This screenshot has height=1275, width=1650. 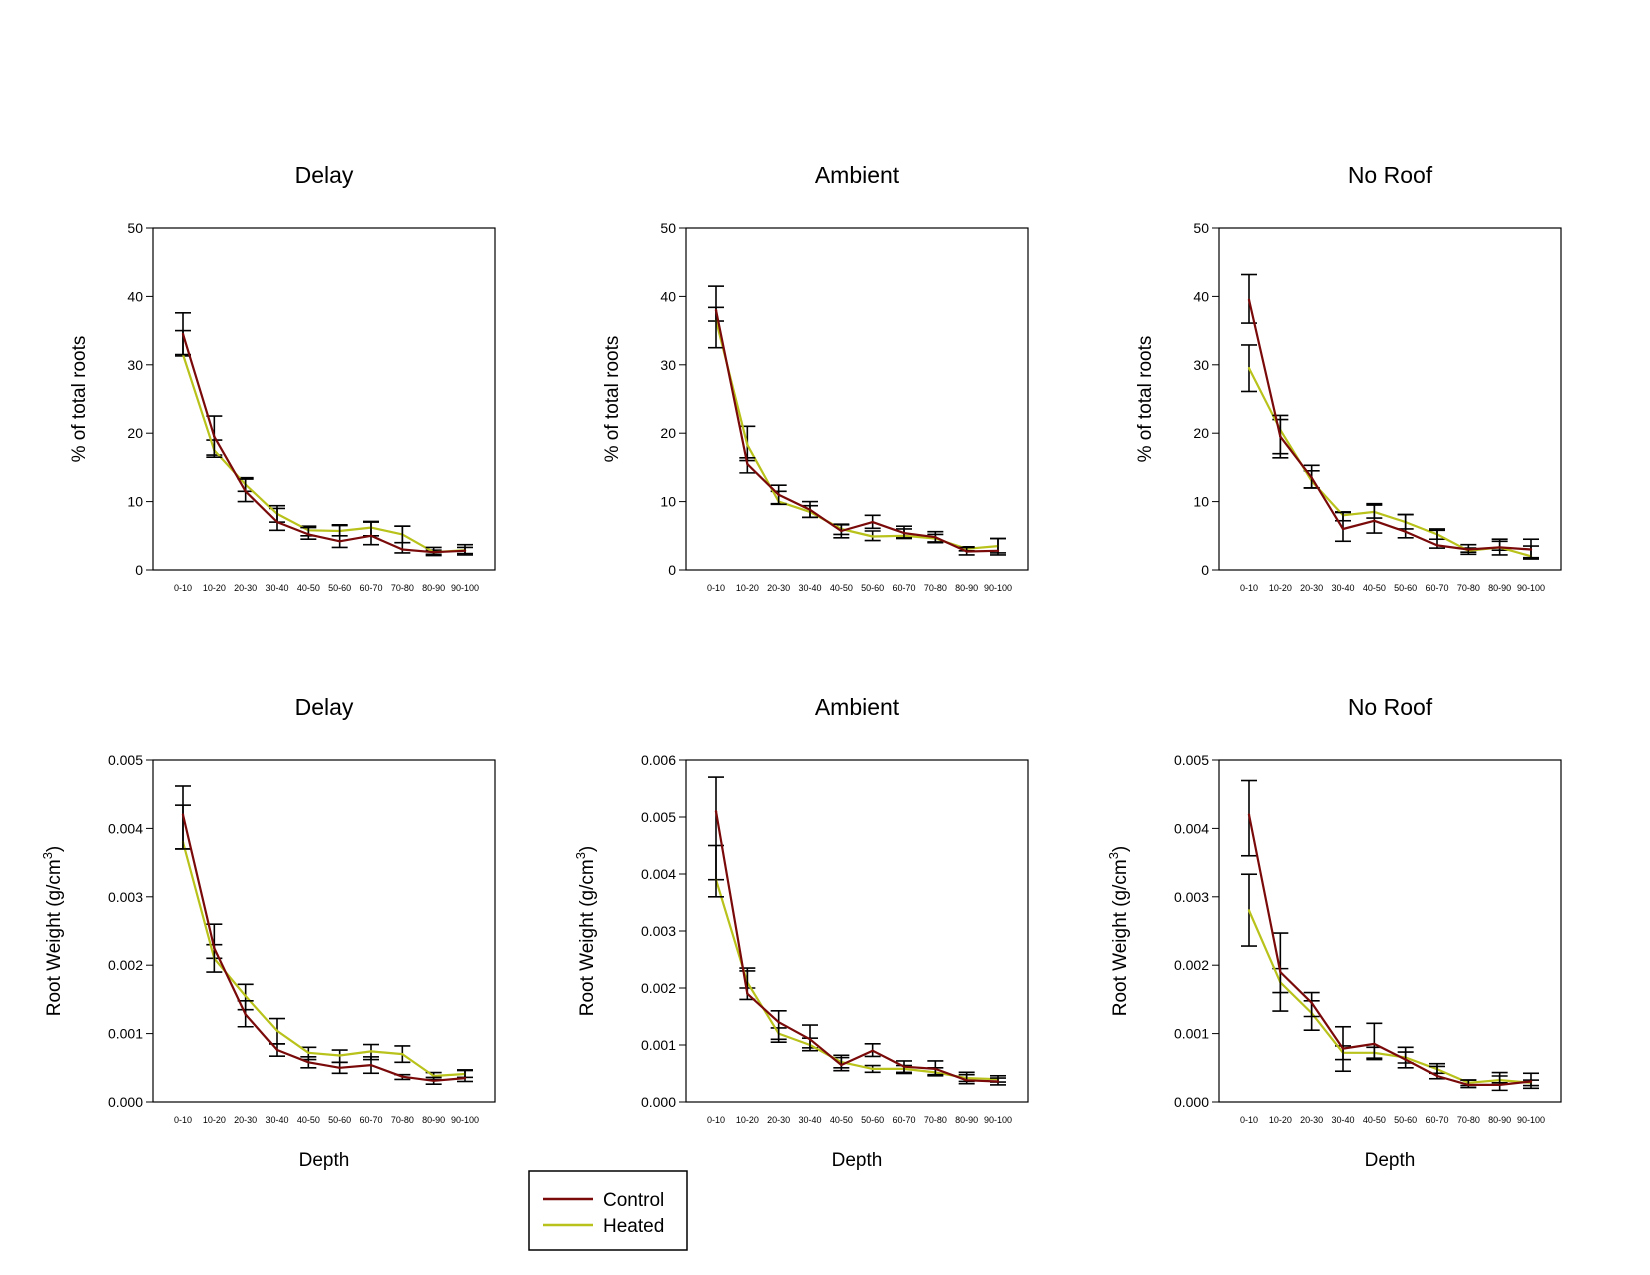 What do you see at coordinates (778, 588) in the screenshot?
I see `x-tick-label: 20-30` at bounding box center [778, 588].